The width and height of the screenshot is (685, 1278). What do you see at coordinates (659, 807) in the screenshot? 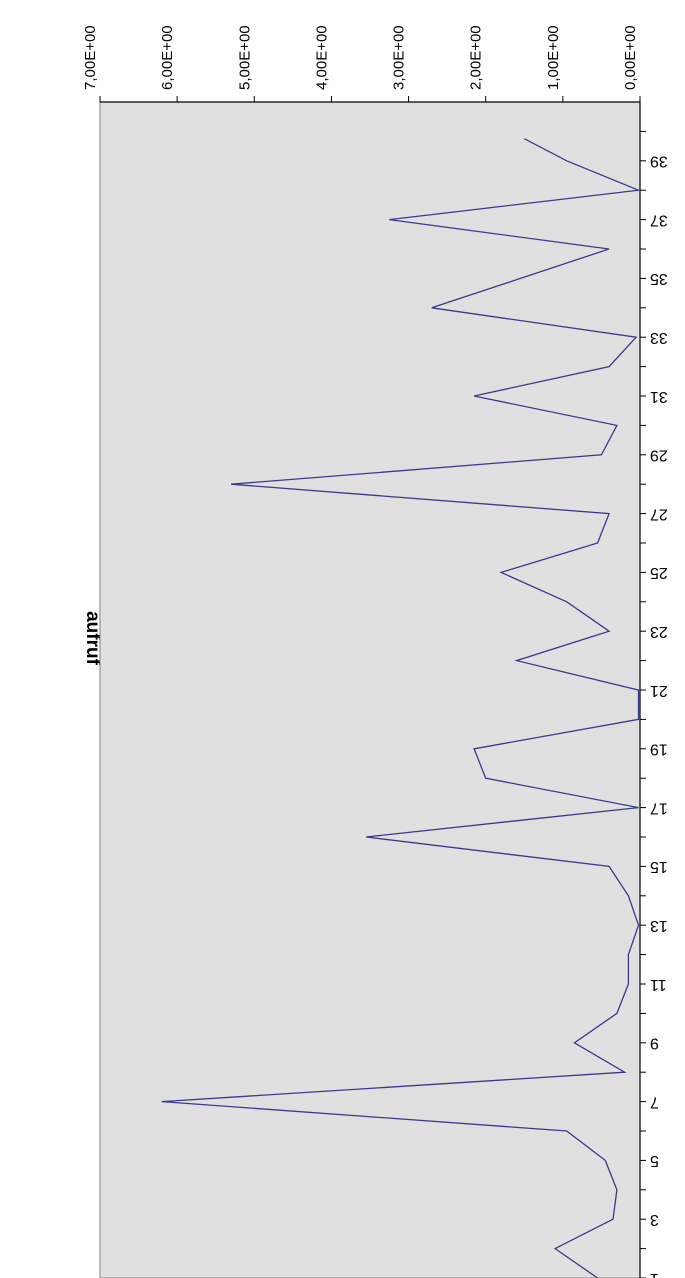
I see `x-tick-label: 17` at bounding box center [659, 807].